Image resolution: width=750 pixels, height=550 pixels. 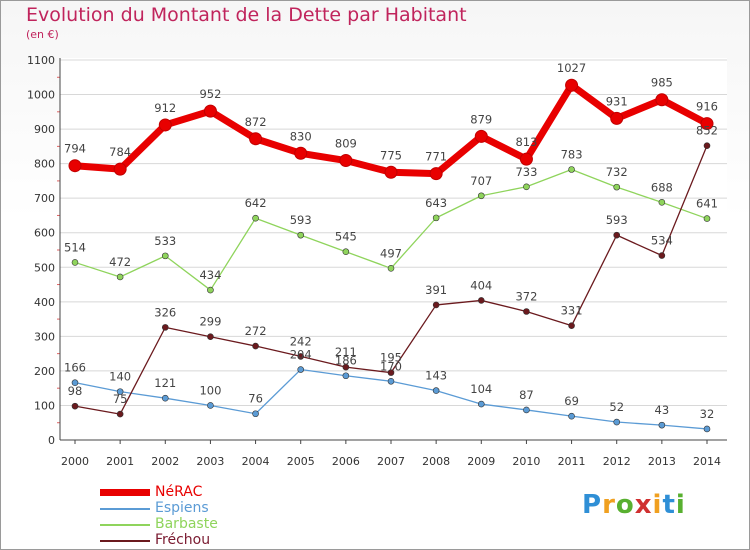 I want to click on x-tick-label-2001: 2001, so click(x=120, y=461).